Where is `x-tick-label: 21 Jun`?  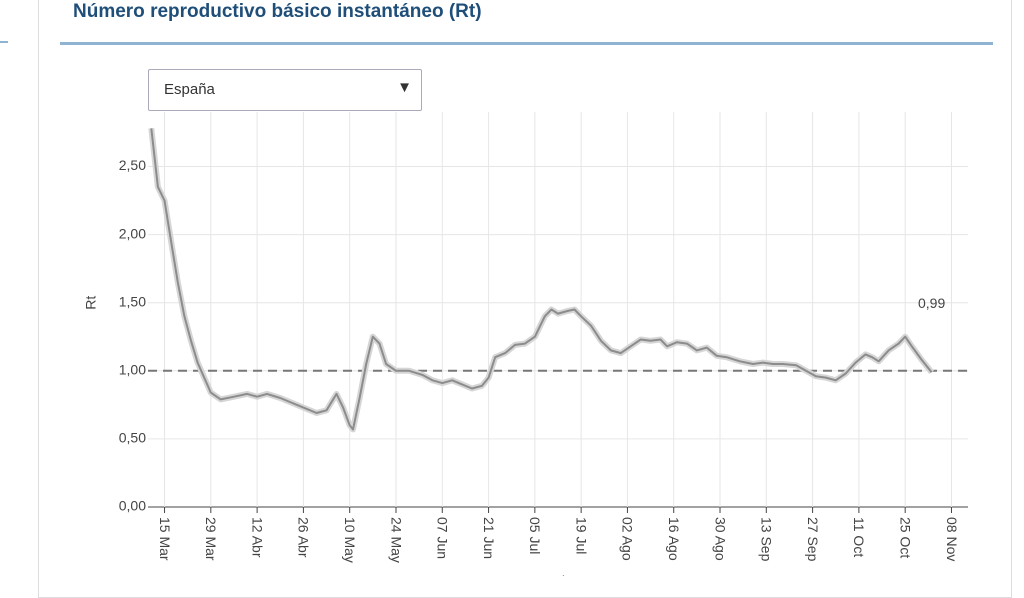 x-tick-label: 21 Jun is located at coordinates (489, 538).